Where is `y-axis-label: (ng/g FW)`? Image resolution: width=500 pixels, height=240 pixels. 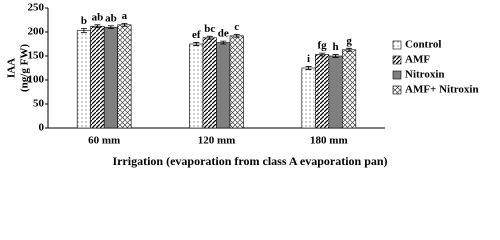 y-axis-label: (ng/g FW) is located at coordinates (25, 68).